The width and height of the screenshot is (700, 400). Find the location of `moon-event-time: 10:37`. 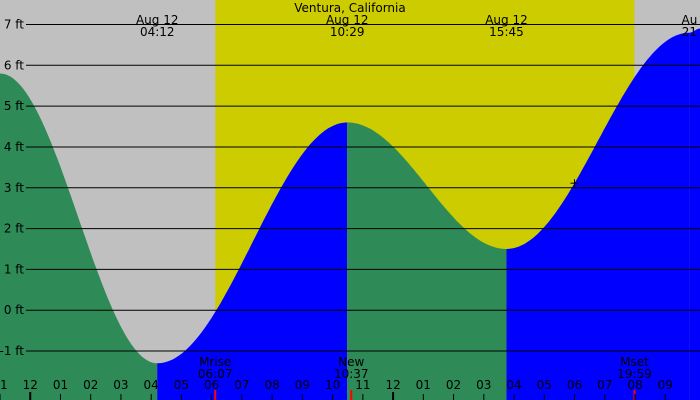

moon-event-time: 10:37 is located at coordinates (351, 374).